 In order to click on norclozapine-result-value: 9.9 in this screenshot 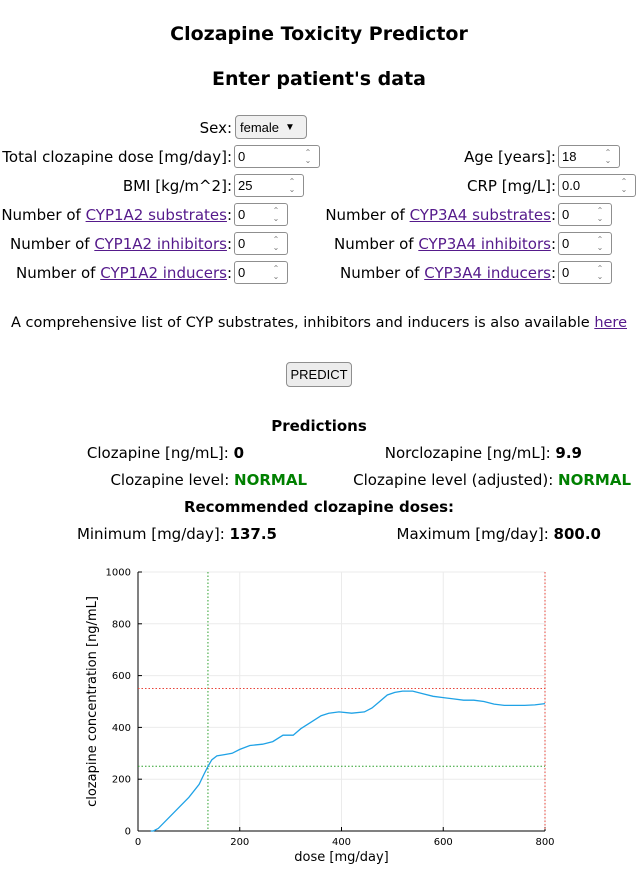, I will do `click(568, 453)`.